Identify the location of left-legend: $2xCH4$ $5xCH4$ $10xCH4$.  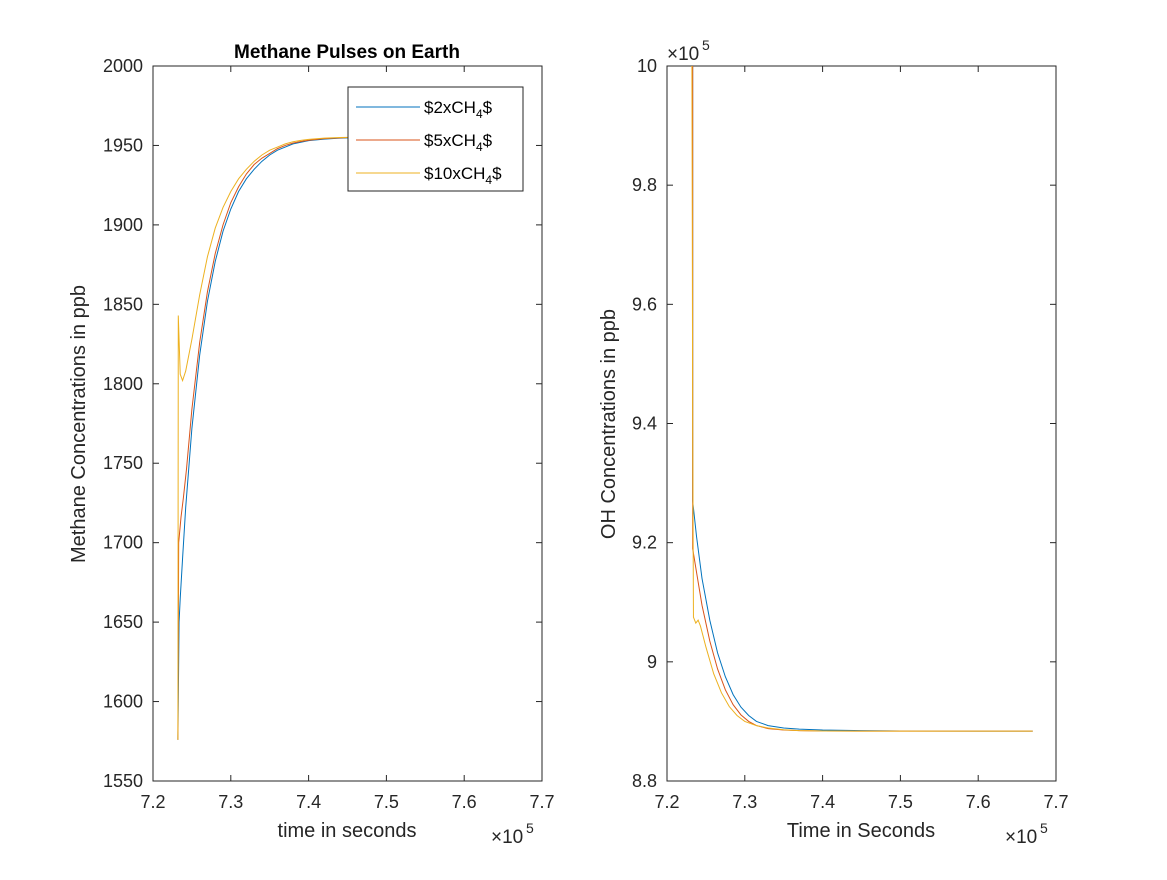
(435, 139).